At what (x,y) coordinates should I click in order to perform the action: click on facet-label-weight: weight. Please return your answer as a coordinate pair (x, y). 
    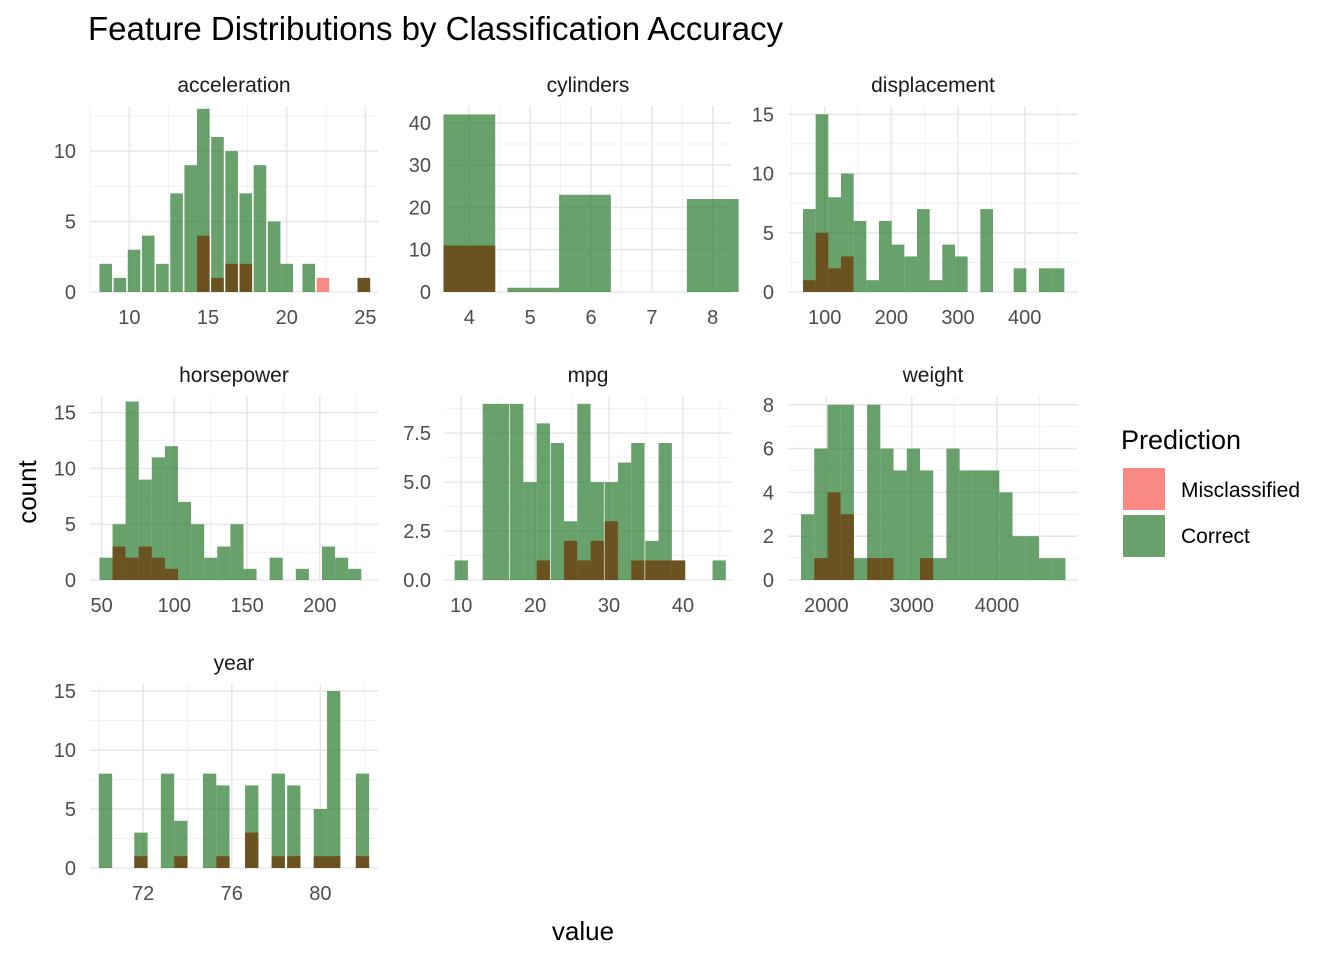
    Looking at the image, I should click on (933, 375).